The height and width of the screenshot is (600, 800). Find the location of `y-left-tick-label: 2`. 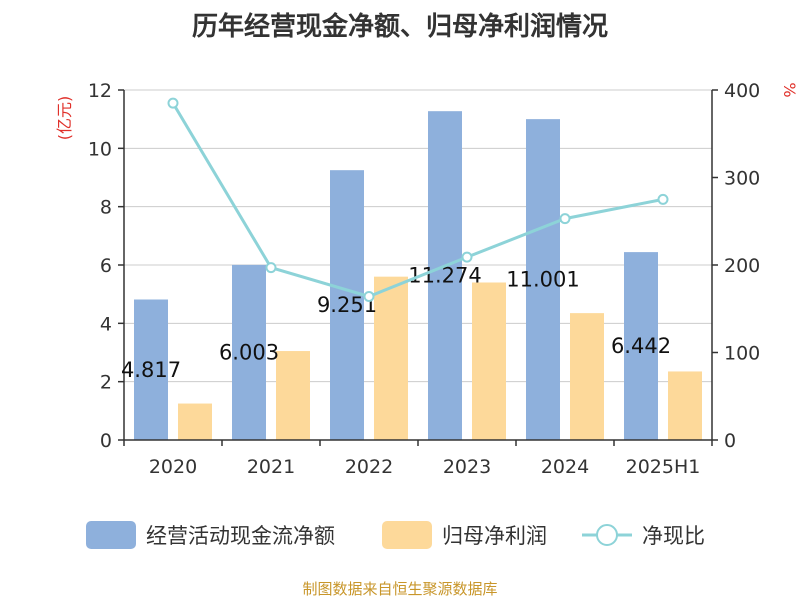

y-left-tick-label: 2 is located at coordinates (106, 383).